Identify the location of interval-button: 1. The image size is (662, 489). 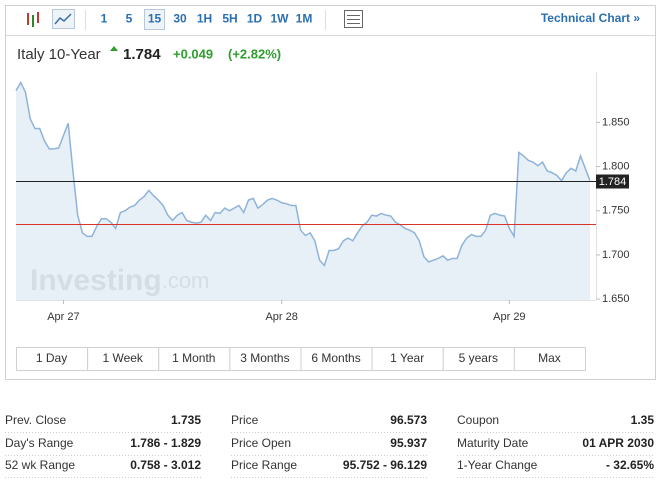
(104, 19).